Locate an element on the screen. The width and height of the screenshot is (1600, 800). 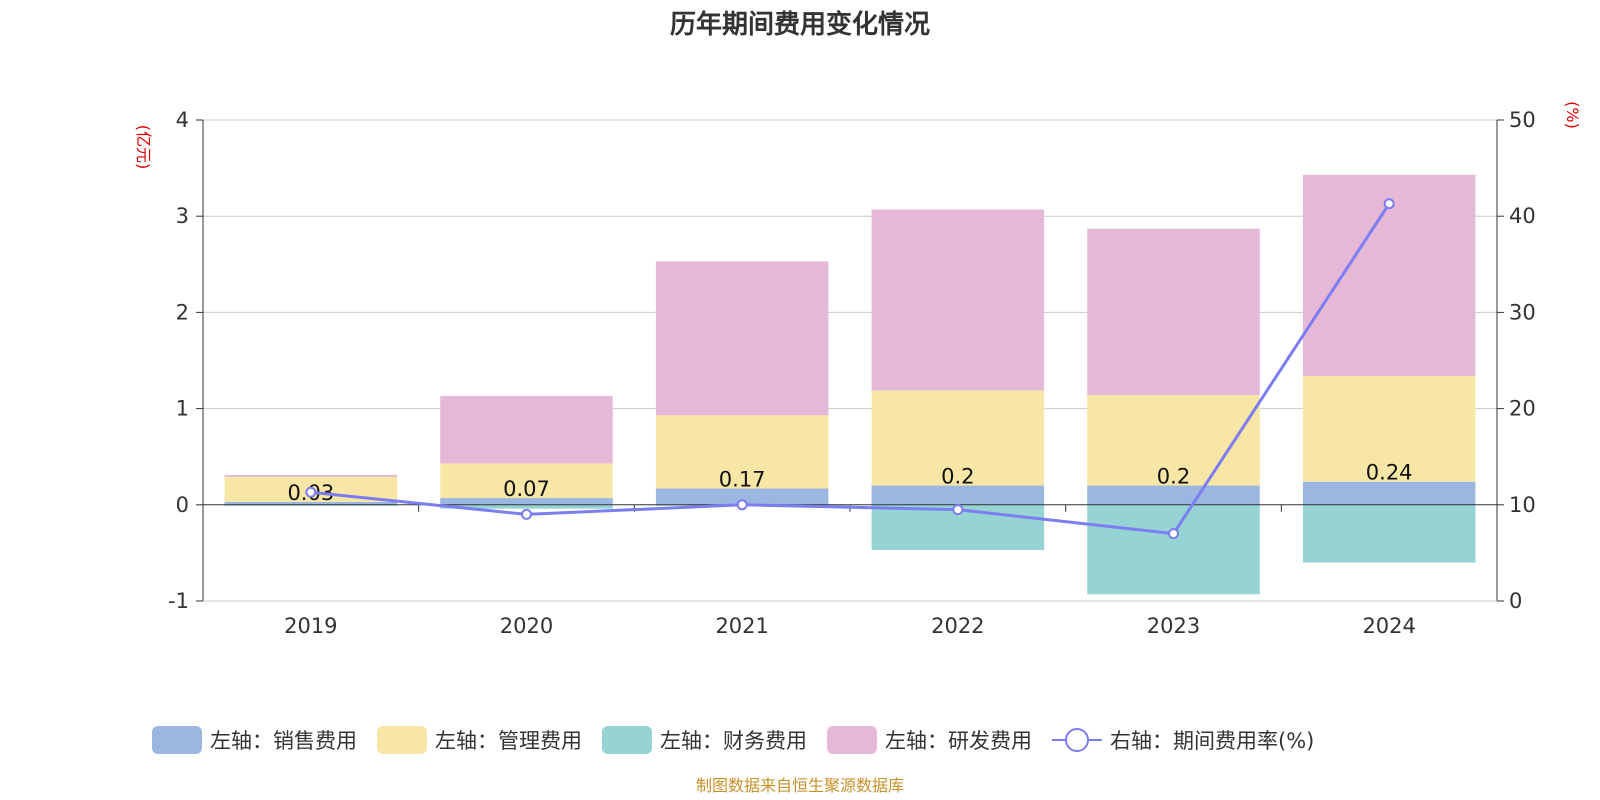
right-axis-tick-label: 40 is located at coordinates (1522, 216).